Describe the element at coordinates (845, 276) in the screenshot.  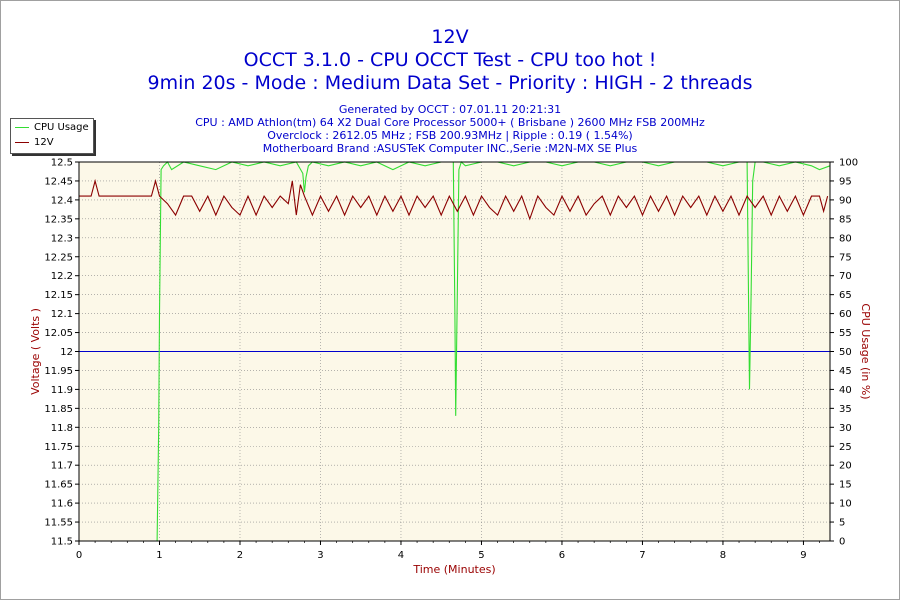
I see `y2-tick-label: 70` at that location.